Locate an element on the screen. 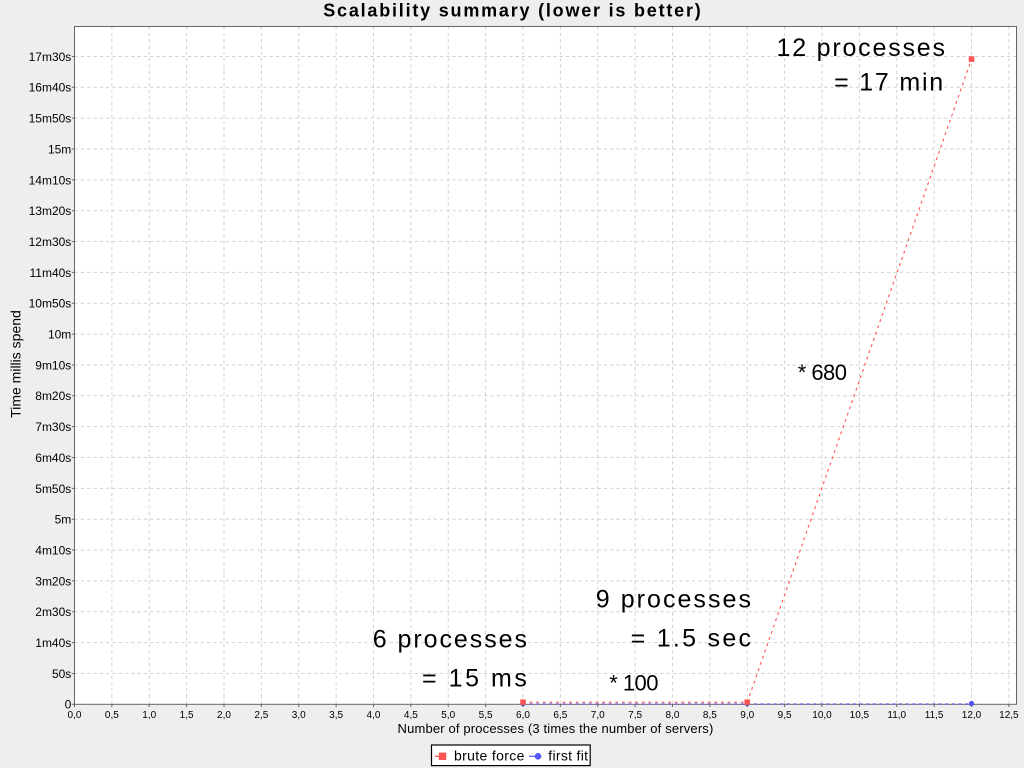  svg-text: 14m10s is located at coordinates (50, 180).